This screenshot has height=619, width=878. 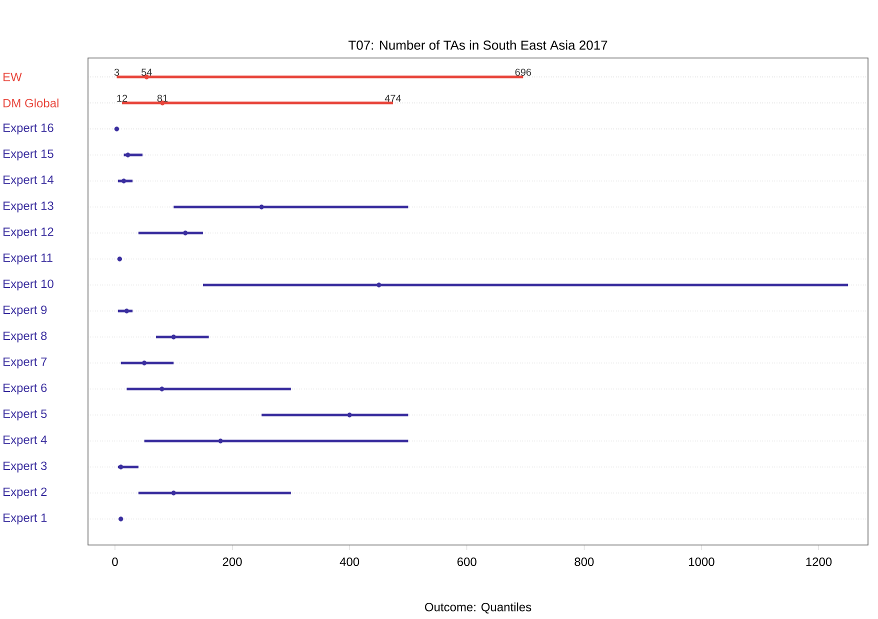 What do you see at coordinates (584, 562) in the screenshot?
I see `x-tick-label: 800` at bounding box center [584, 562].